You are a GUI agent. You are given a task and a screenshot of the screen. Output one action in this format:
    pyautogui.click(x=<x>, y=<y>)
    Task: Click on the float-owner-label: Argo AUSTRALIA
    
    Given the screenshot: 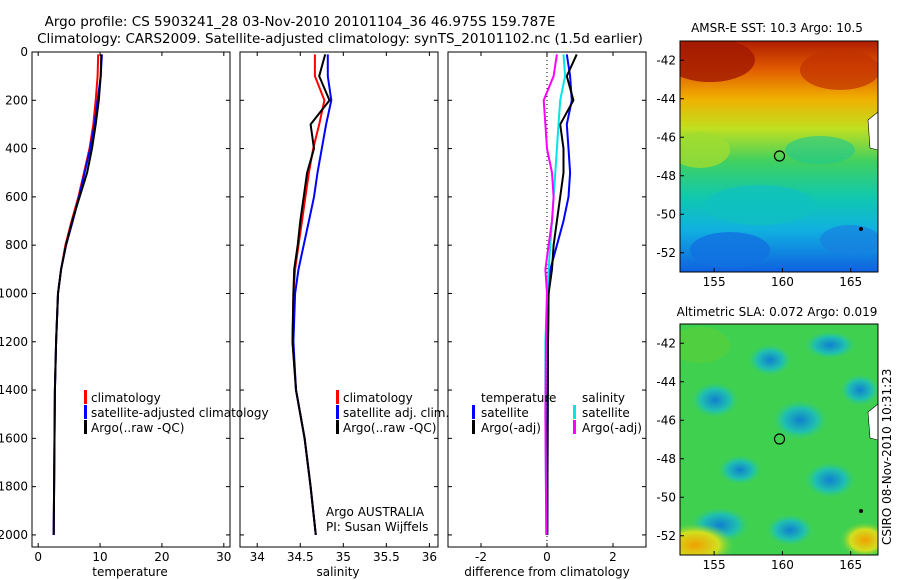 What is the action you would take?
    pyautogui.click(x=375, y=512)
    